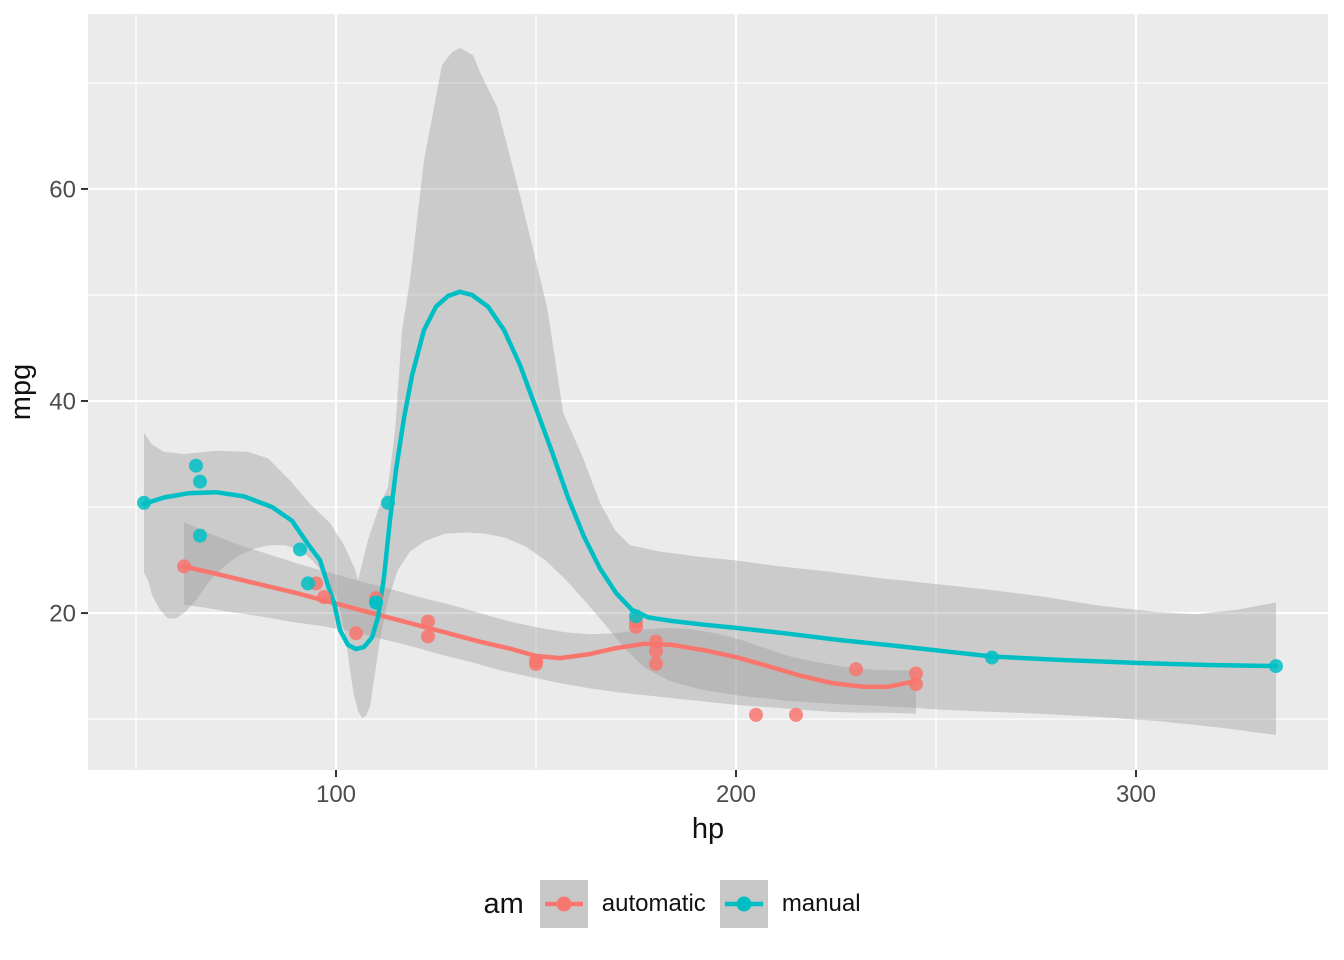 This screenshot has height=960, width=1344. I want to click on x-tick-label: 300, so click(1136, 794).